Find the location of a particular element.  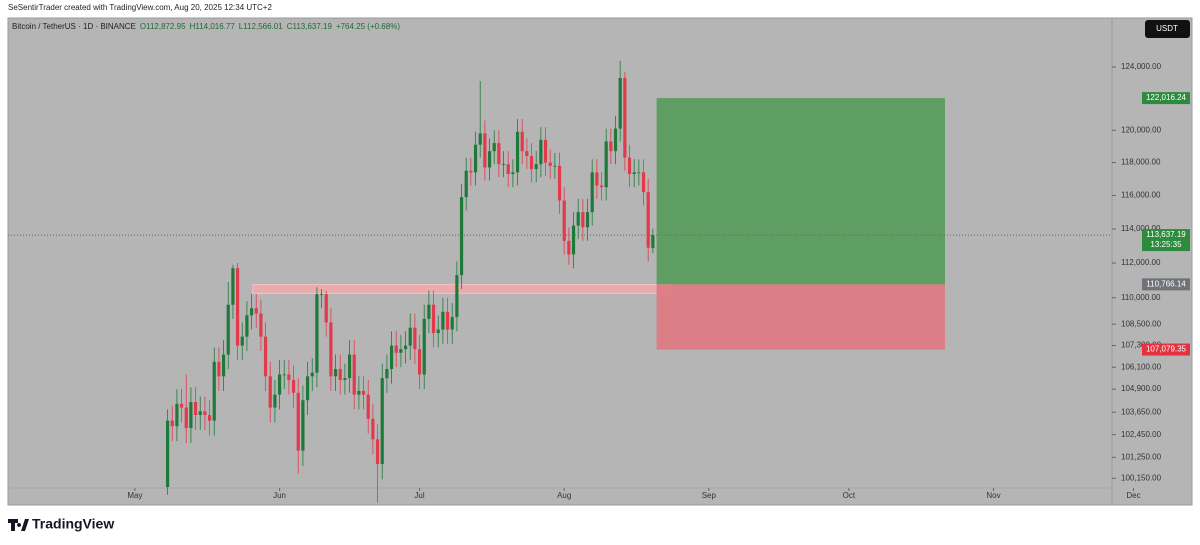

y-tick-label: 100,150.00 is located at coordinates (1141, 477).